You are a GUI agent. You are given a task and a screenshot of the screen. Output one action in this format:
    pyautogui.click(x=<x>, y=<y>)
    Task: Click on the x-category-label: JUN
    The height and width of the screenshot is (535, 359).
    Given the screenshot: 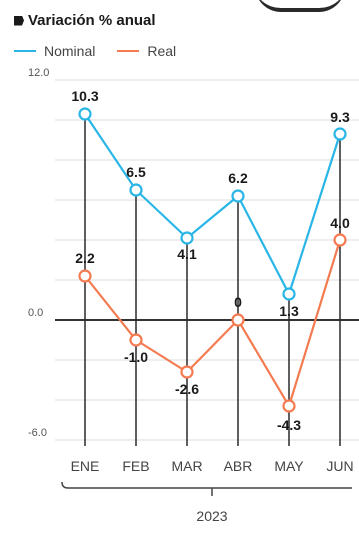 What is the action you would take?
    pyautogui.click(x=339, y=466)
    